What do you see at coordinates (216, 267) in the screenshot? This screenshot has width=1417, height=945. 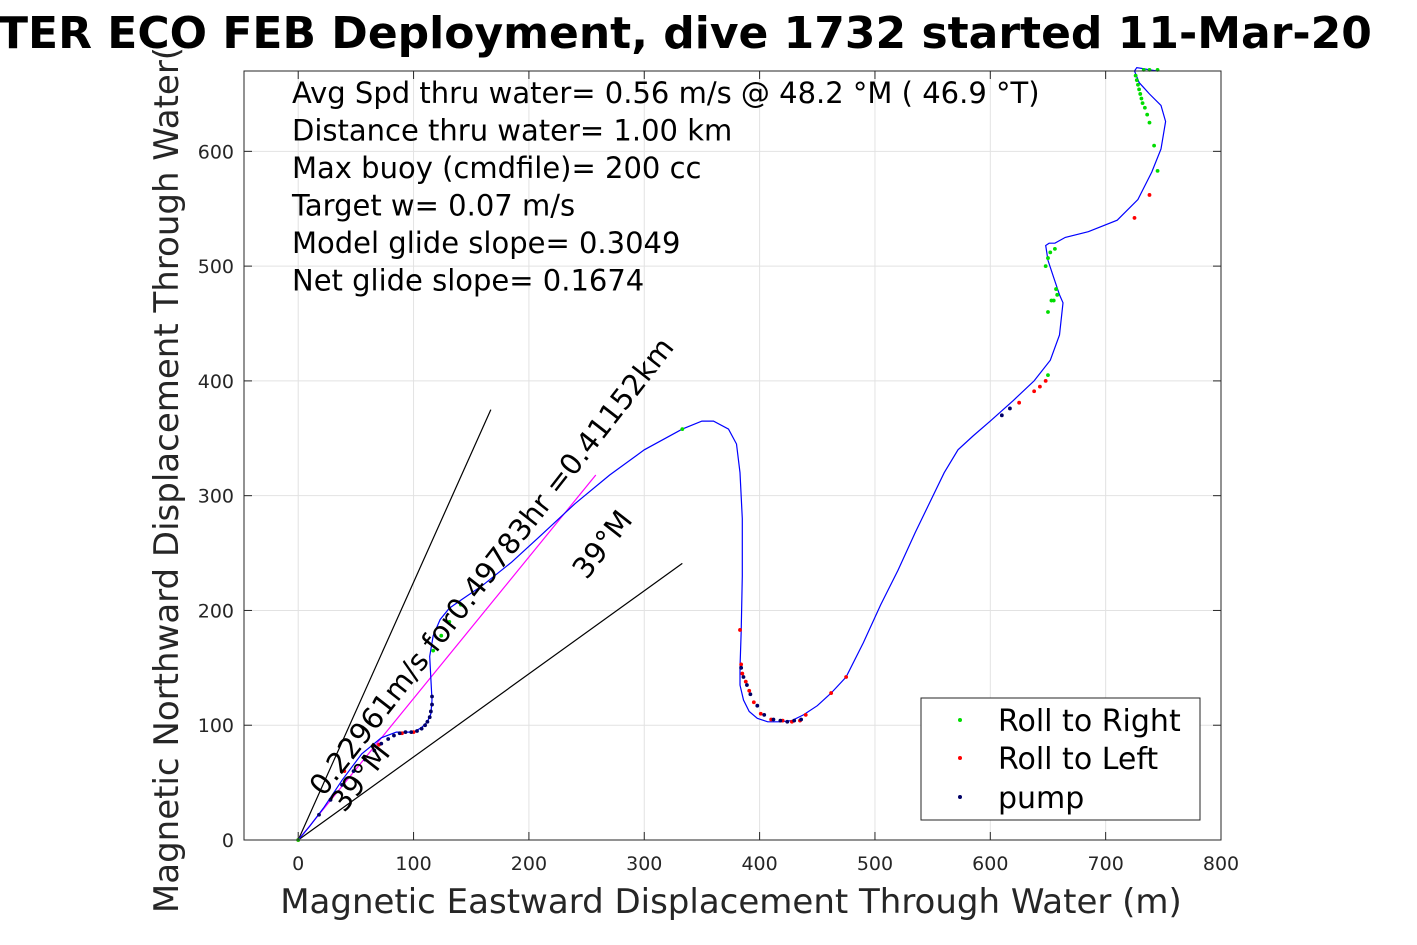 I see `y-tick-label-5: 500` at bounding box center [216, 267].